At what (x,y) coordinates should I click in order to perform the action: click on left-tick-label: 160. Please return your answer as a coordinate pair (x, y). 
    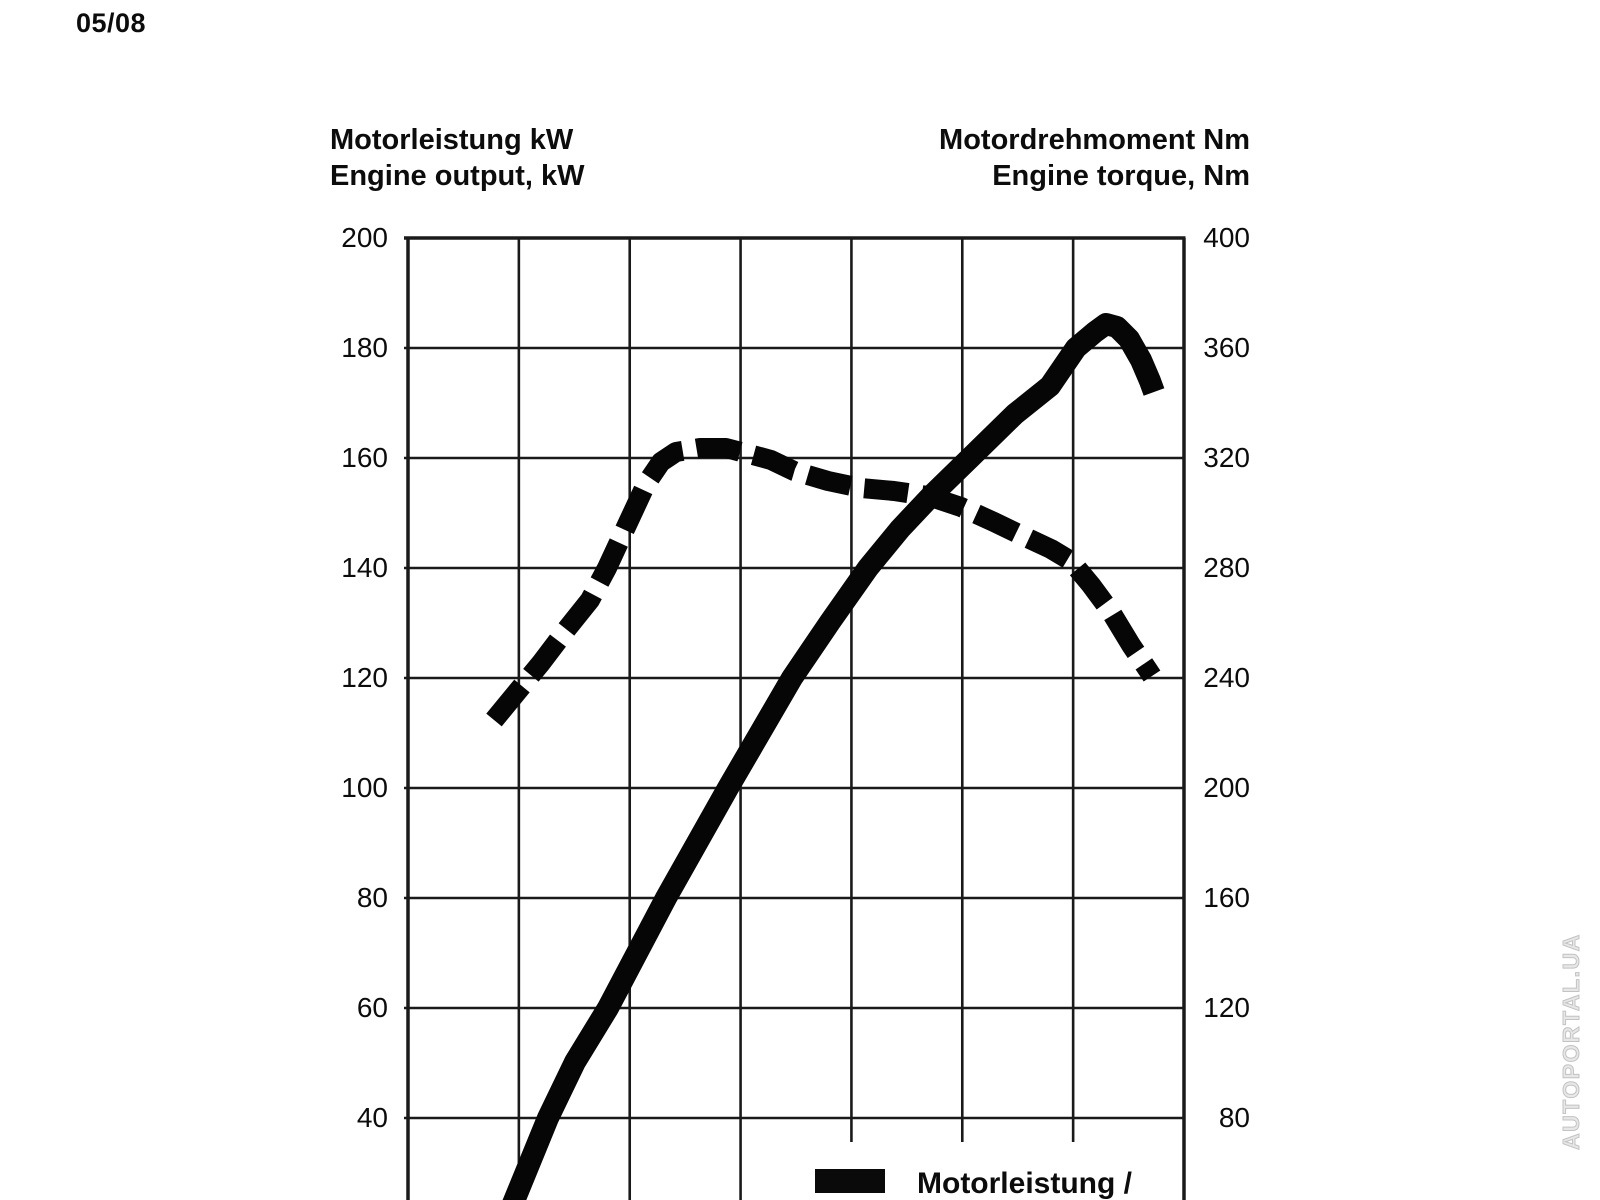
    Looking at the image, I should click on (364, 457).